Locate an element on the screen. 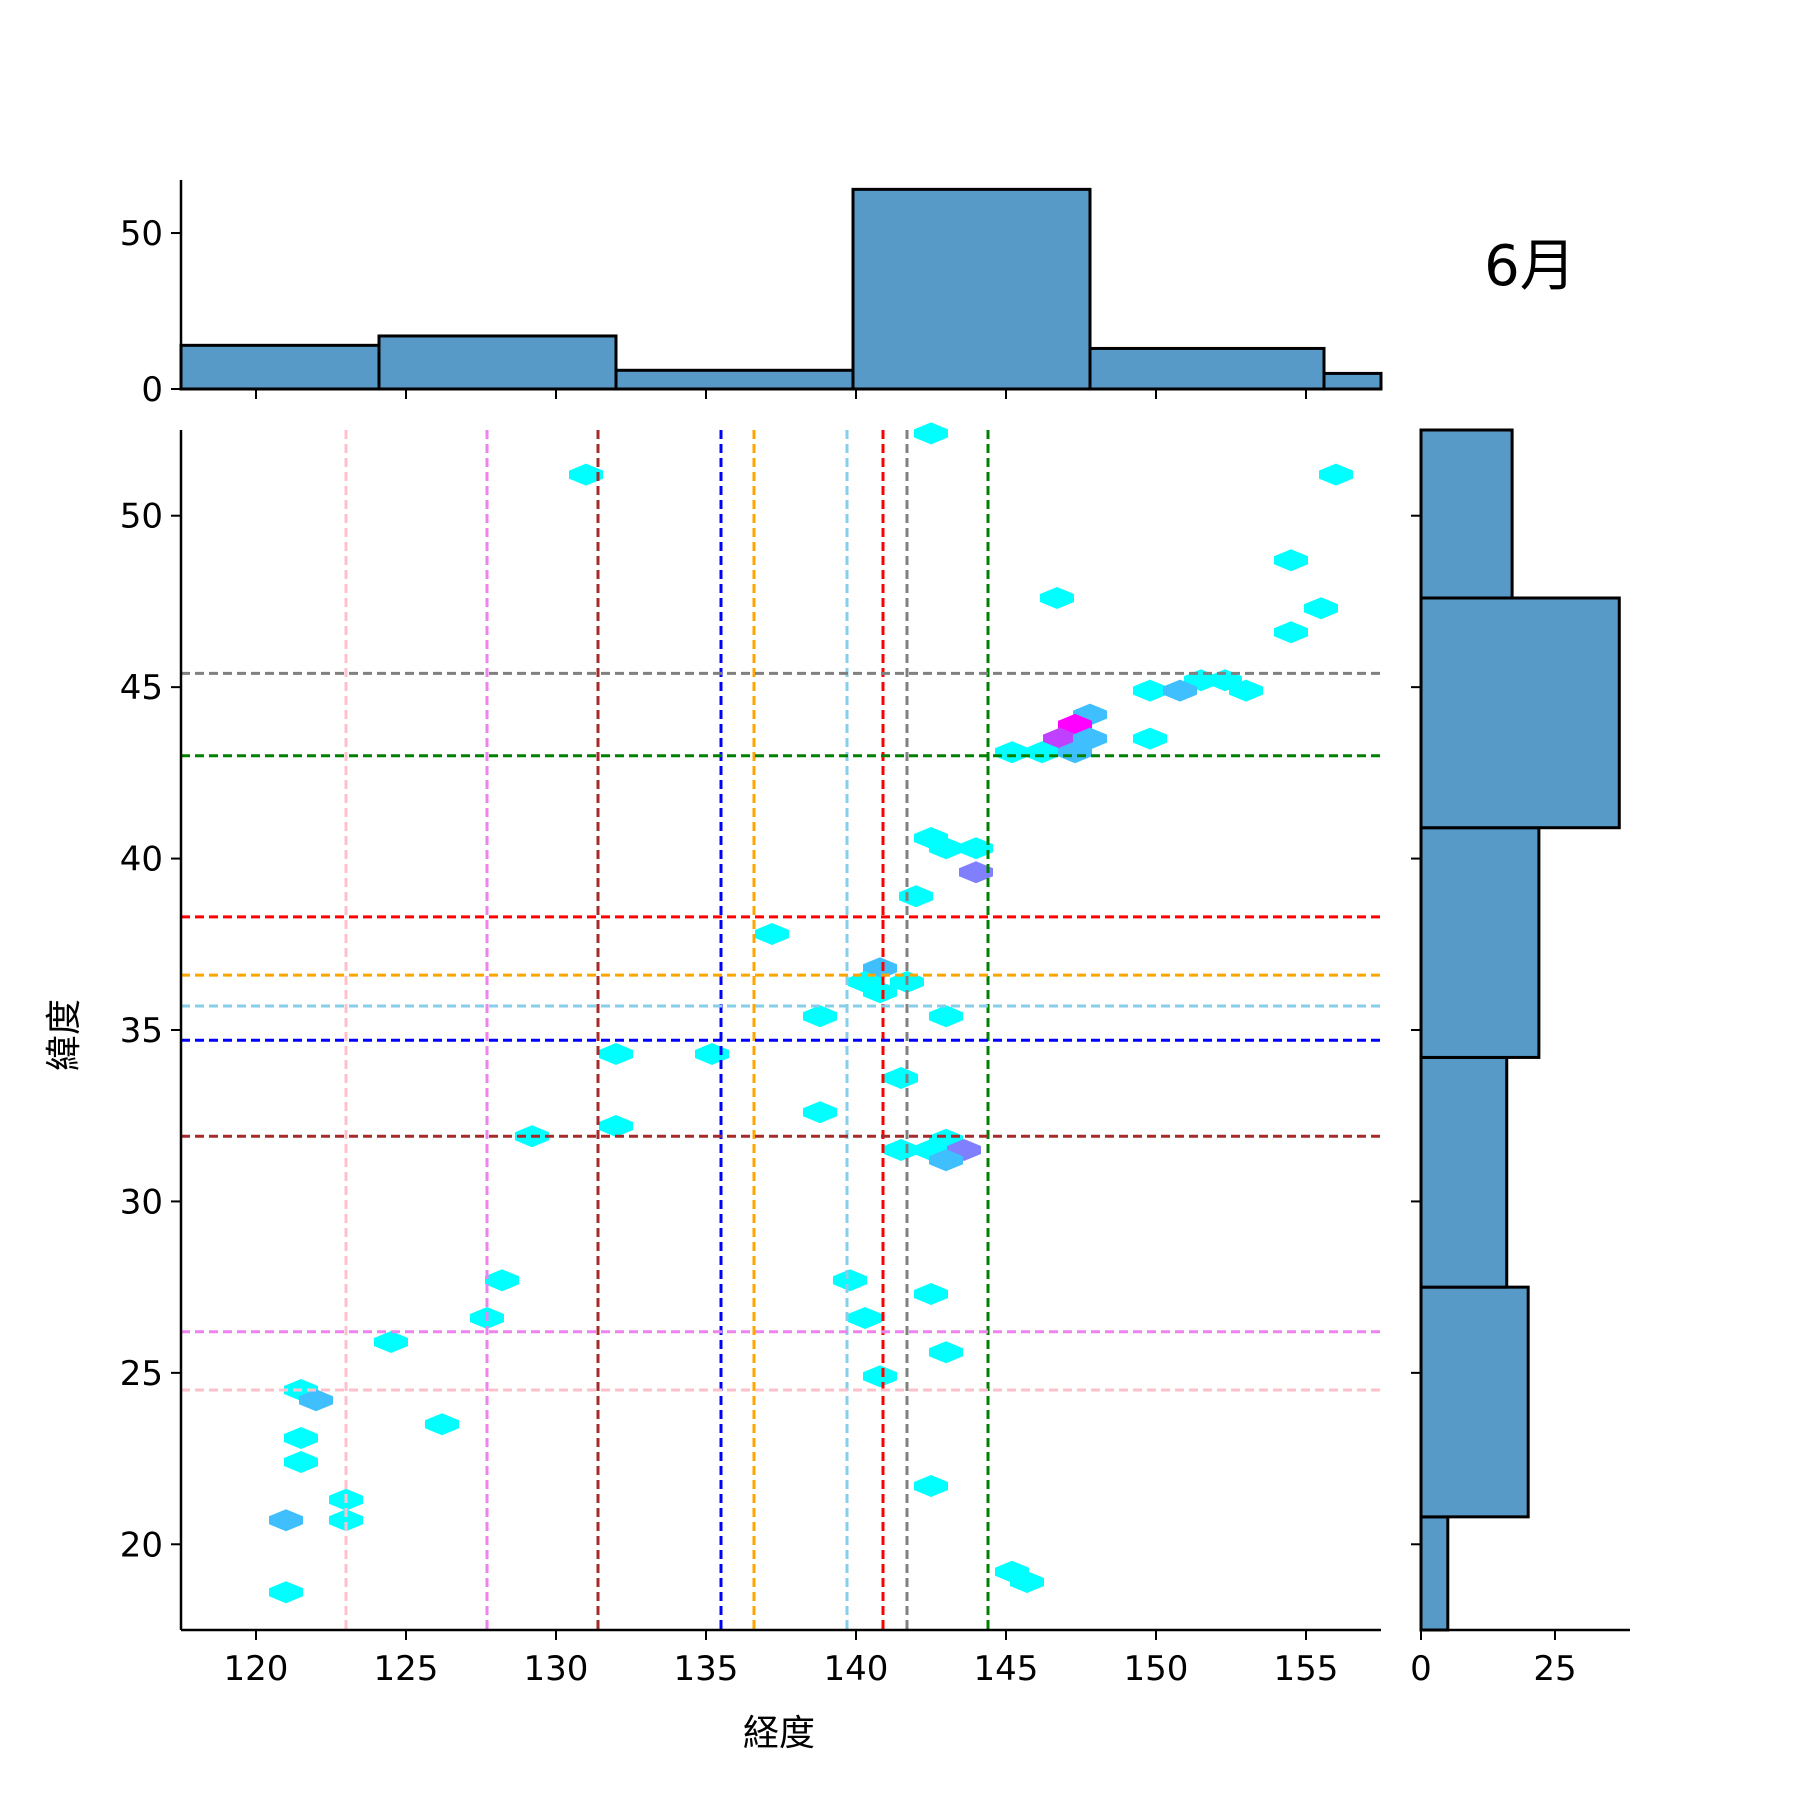 The height and width of the screenshot is (1800, 1800). x-tick-label: 145 is located at coordinates (1006, 1669).